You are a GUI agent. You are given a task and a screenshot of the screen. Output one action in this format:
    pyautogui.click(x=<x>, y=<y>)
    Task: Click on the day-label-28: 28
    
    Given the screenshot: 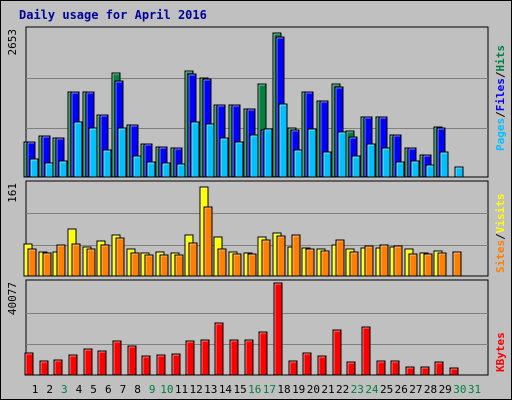 What is the action you would take?
    pyautogui.click(x=430, y=389)
    